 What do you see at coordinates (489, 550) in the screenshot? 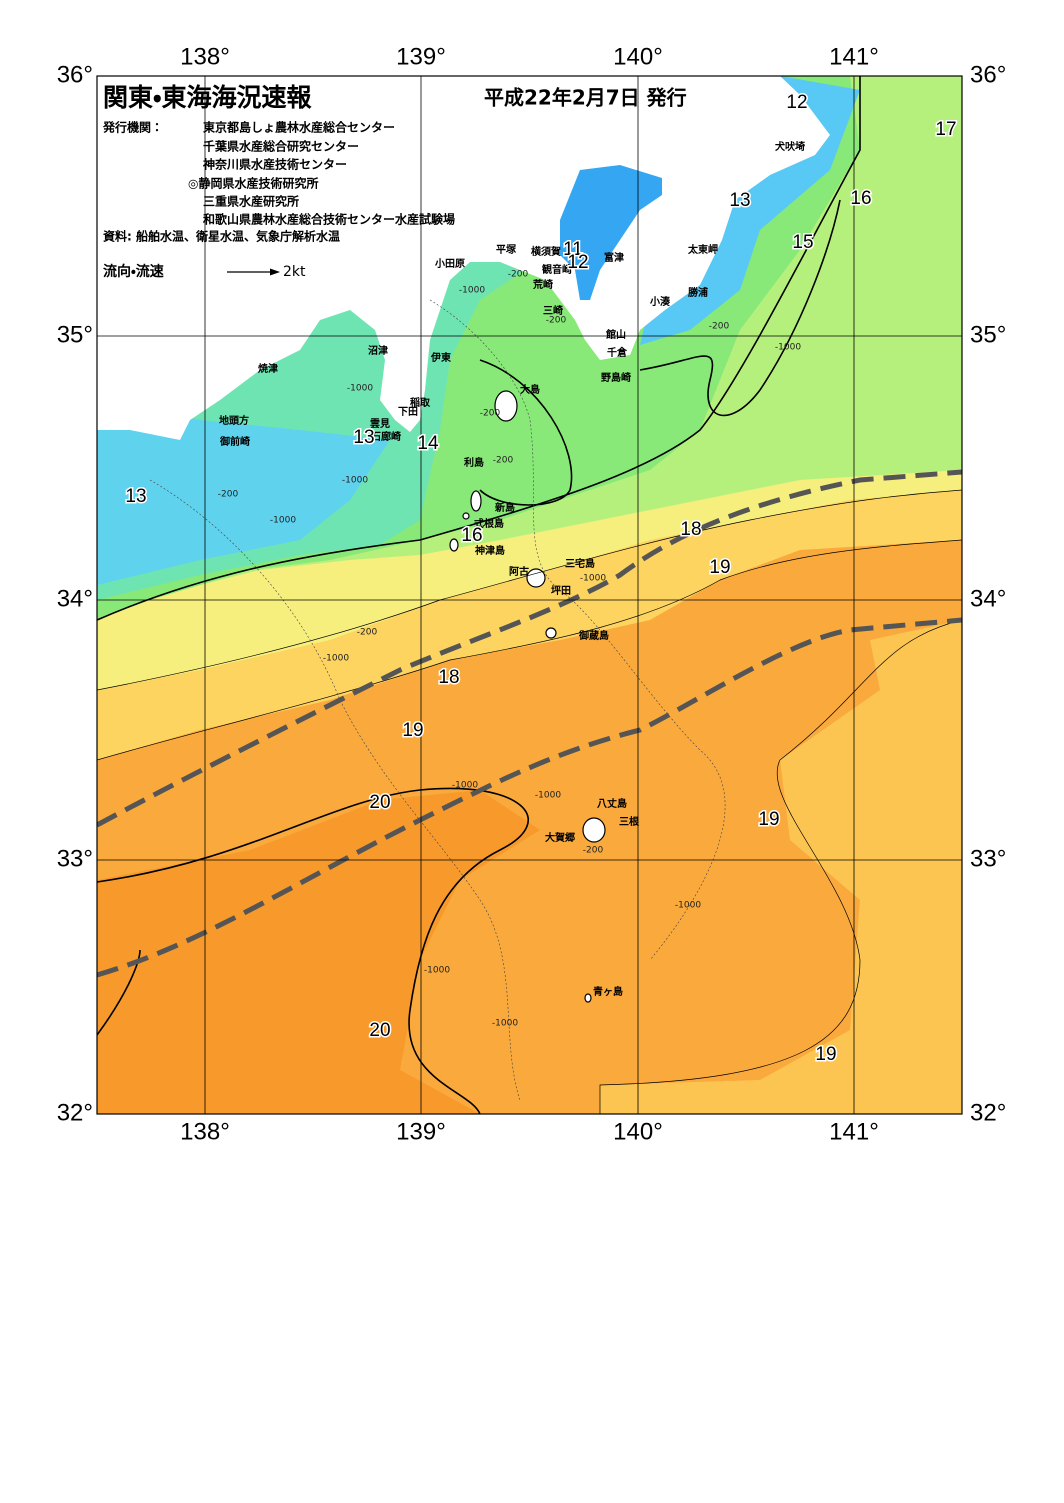
I see `place-name: 神津島` at bounding box center [489, 550].